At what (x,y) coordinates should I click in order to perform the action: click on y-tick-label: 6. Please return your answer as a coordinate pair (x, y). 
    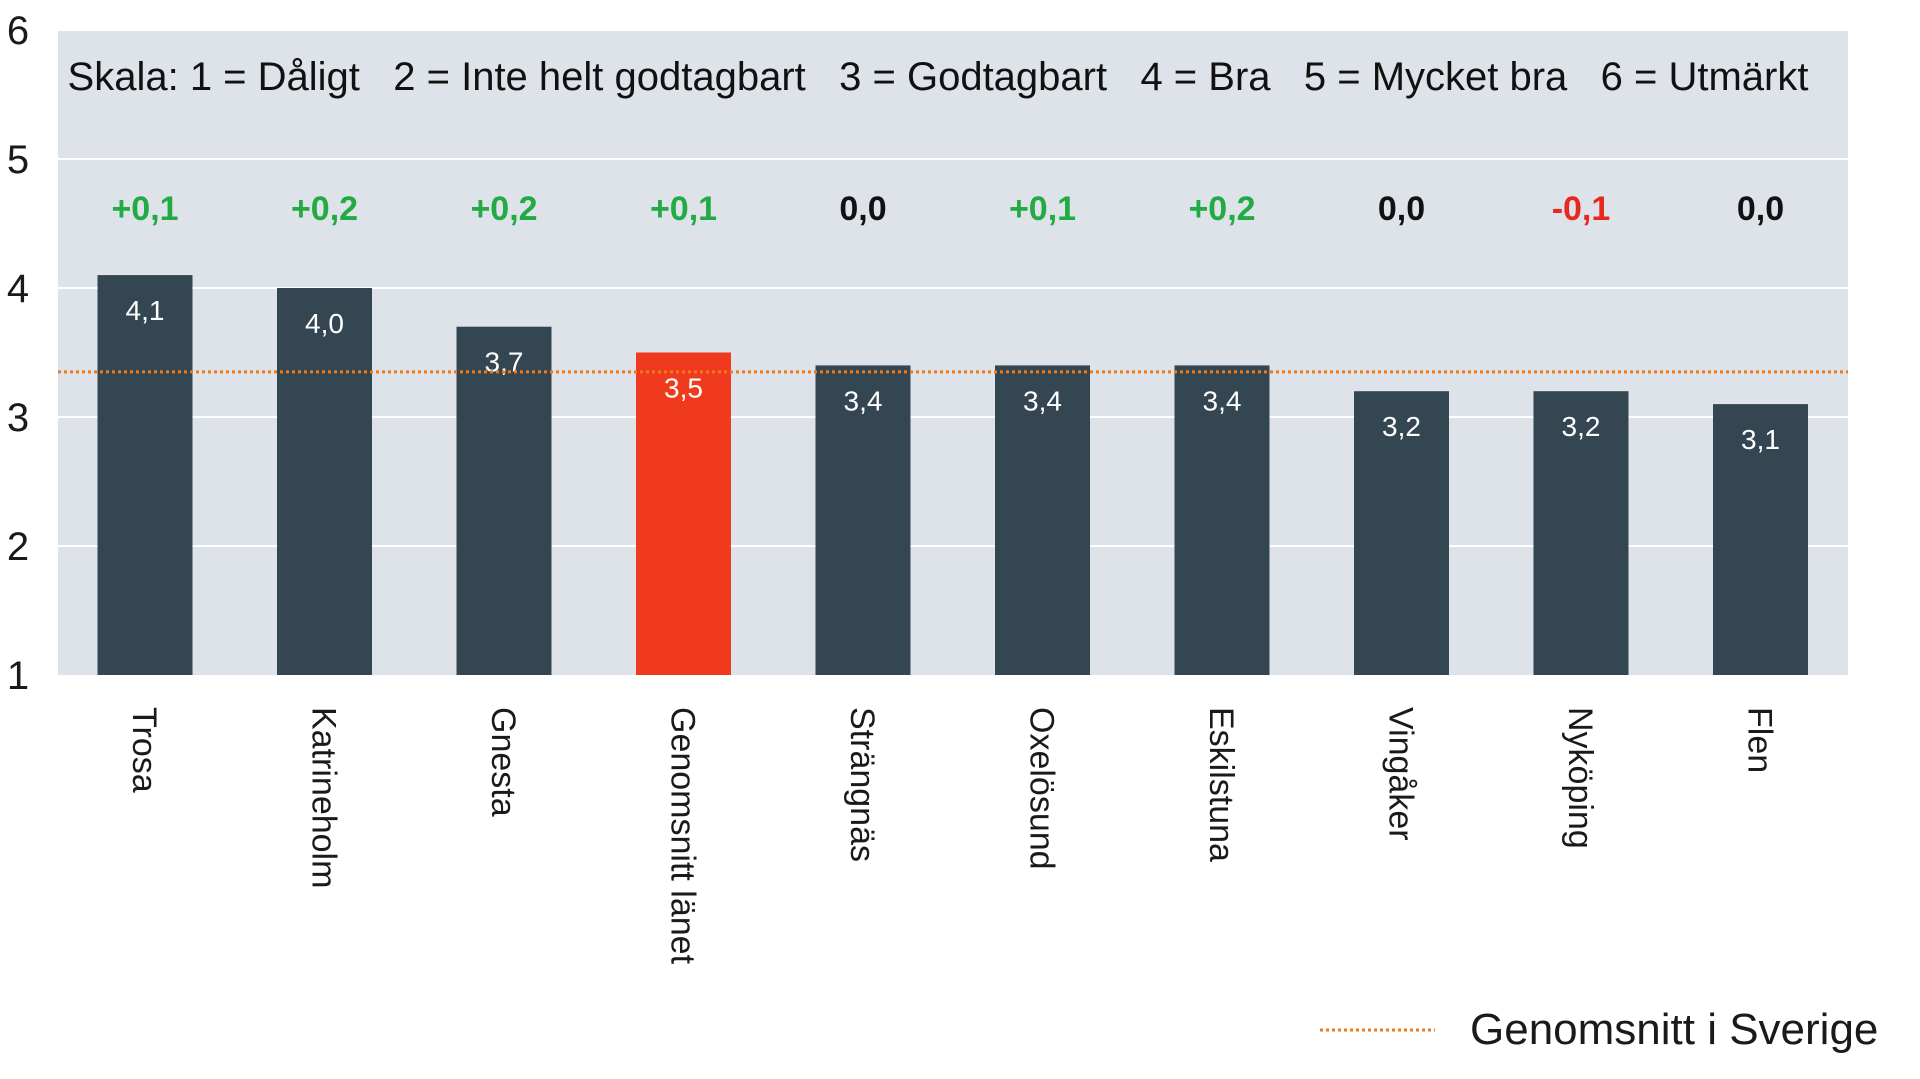
    Looking at the image, I should click on (18, 31).